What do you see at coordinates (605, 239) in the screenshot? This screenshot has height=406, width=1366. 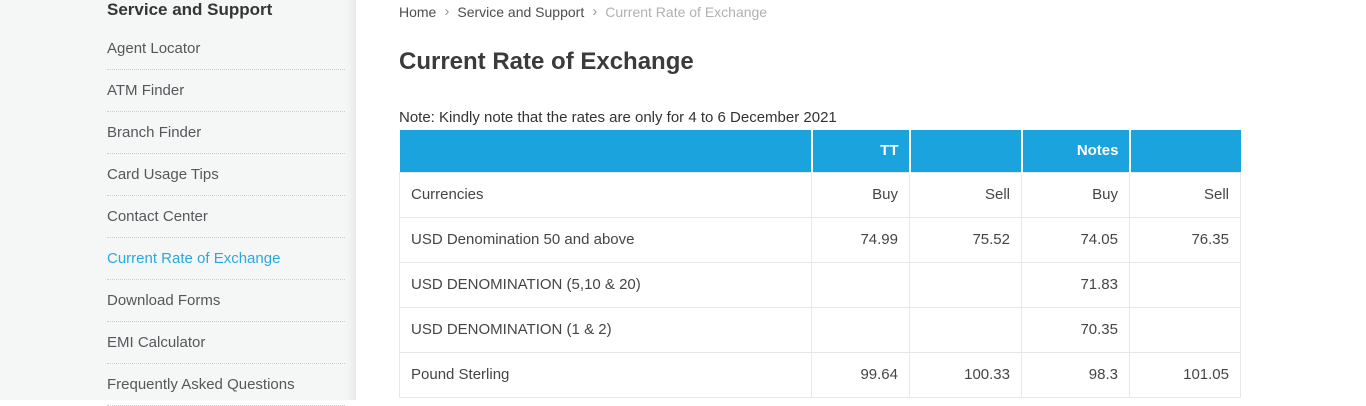 I see `currency-label: USD Denomination 50 and above` at bounding box center [605, 239].